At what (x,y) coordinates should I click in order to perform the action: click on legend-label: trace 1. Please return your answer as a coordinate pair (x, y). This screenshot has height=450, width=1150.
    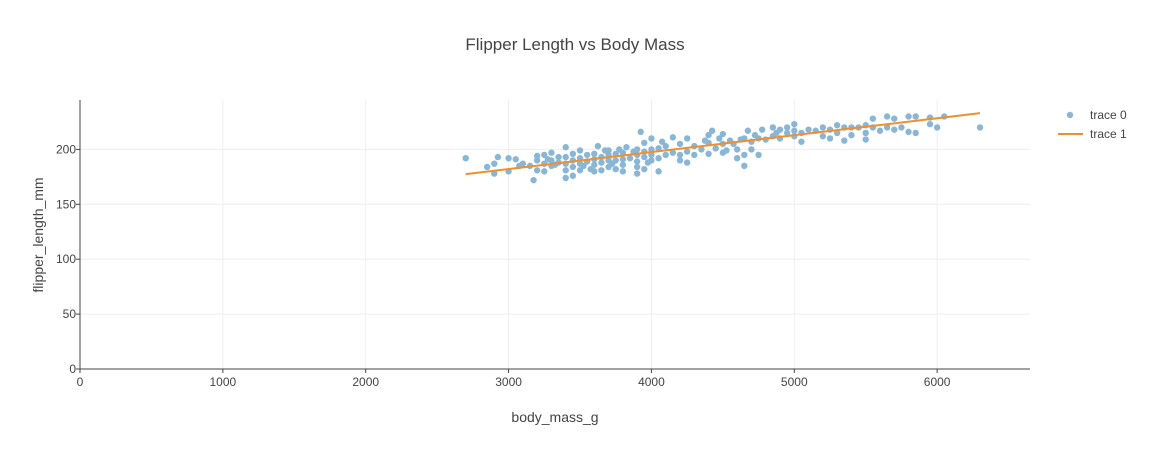
    Looking at the image, I should click on (1108, 134).